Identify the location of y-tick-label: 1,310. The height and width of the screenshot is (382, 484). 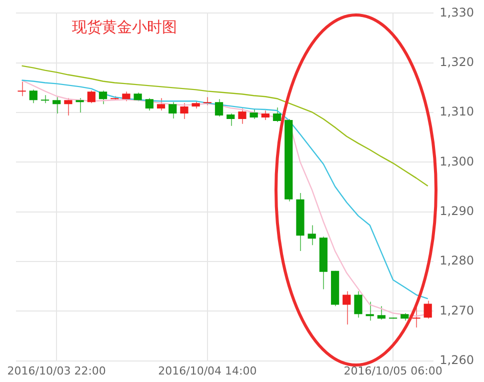
(457, 111).